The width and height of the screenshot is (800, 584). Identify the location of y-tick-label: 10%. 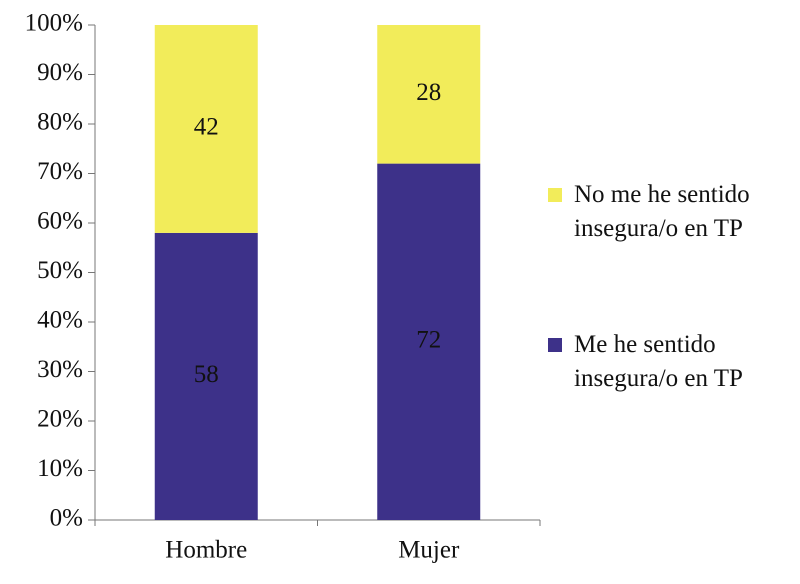
(60, 468).